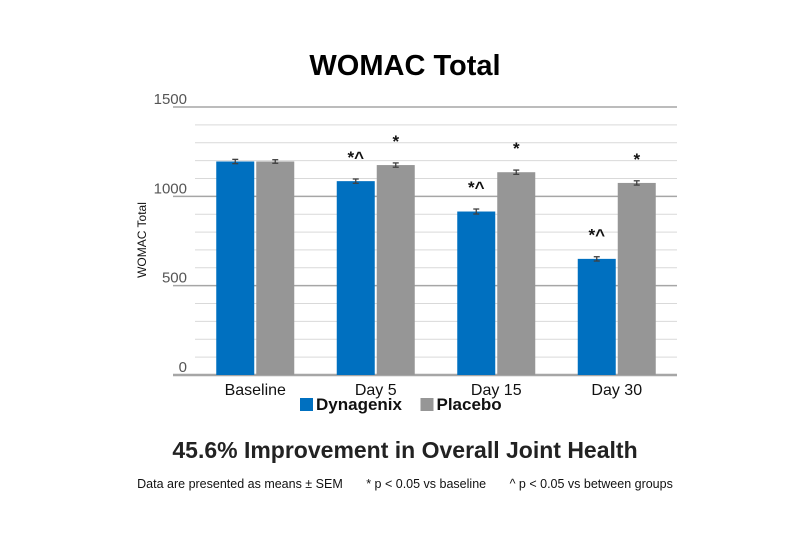 The image size is (810, 540). I want to click on x-axis-categories: Baseline Day 5 Day 15 Day 30, so click(434, 390).